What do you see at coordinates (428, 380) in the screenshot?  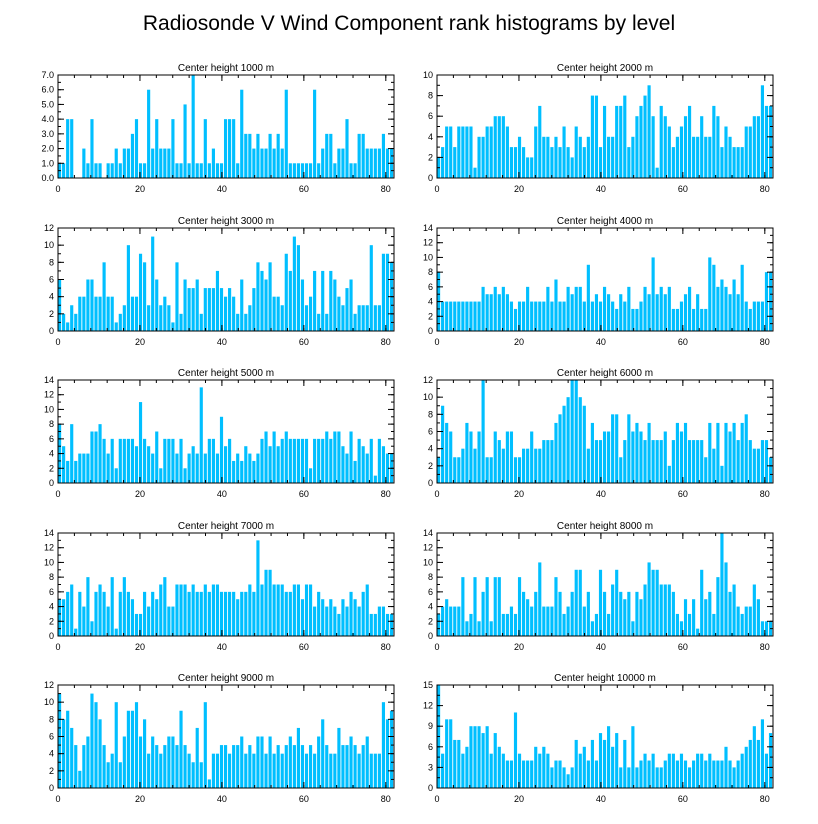 I see `y-tick-label: 12` at bounding box center [428, 380].